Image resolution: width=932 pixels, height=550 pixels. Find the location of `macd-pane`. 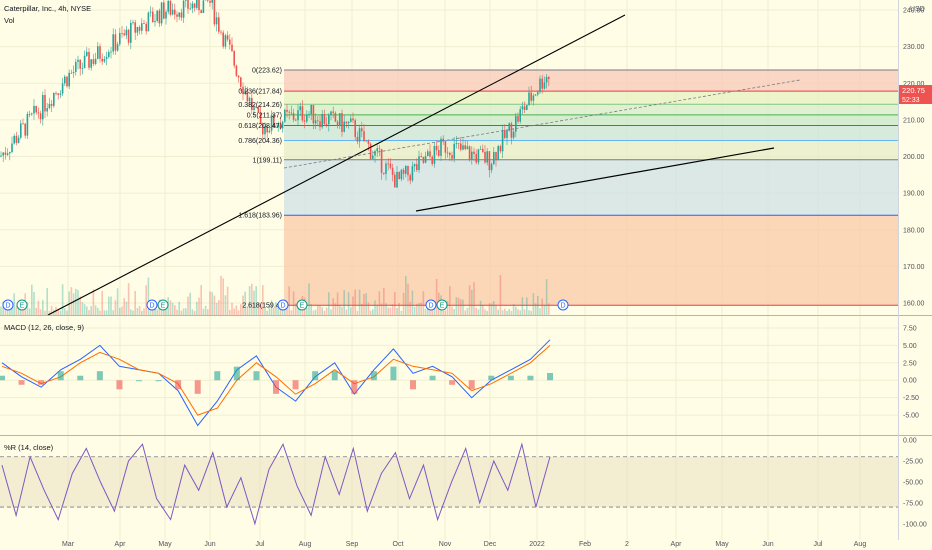

macd-pane is located at coordinates (276, 383).